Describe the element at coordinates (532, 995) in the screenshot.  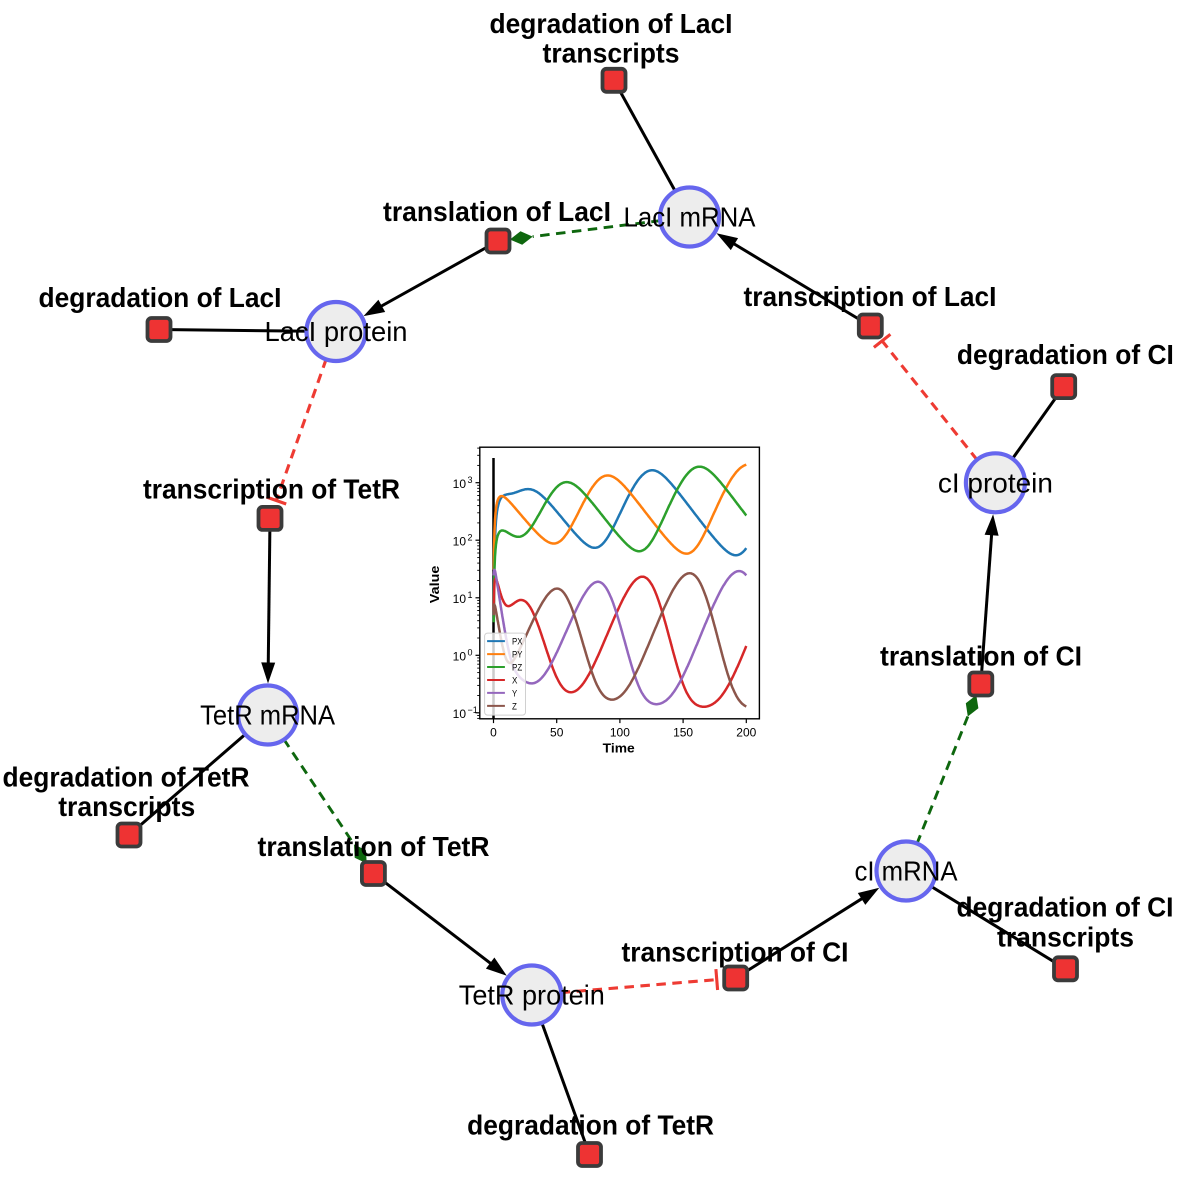
I see `svg-text: TetR protein` at that location.